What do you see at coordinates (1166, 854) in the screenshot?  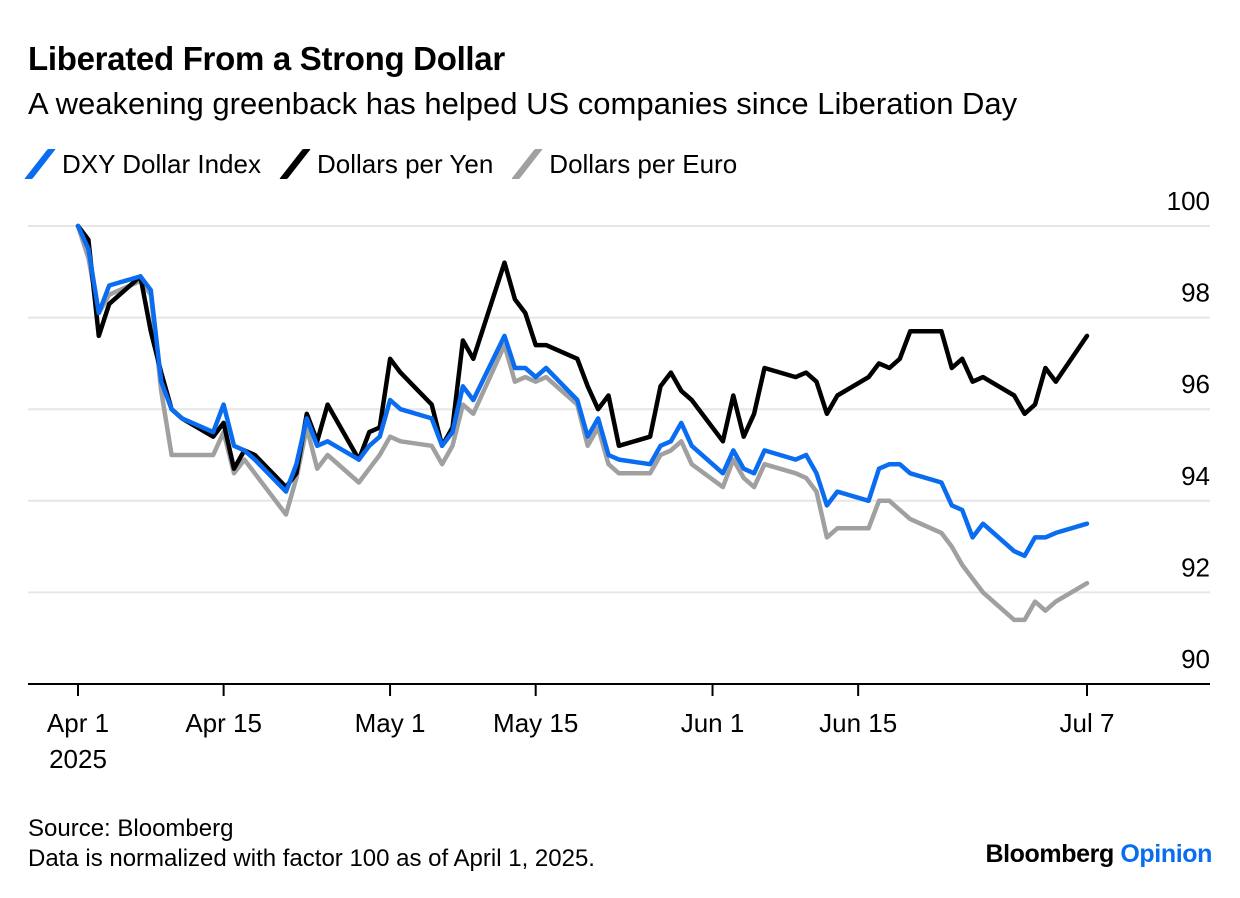 I see `brand-suffix: Opinion` at bounding box center [1166, 854].